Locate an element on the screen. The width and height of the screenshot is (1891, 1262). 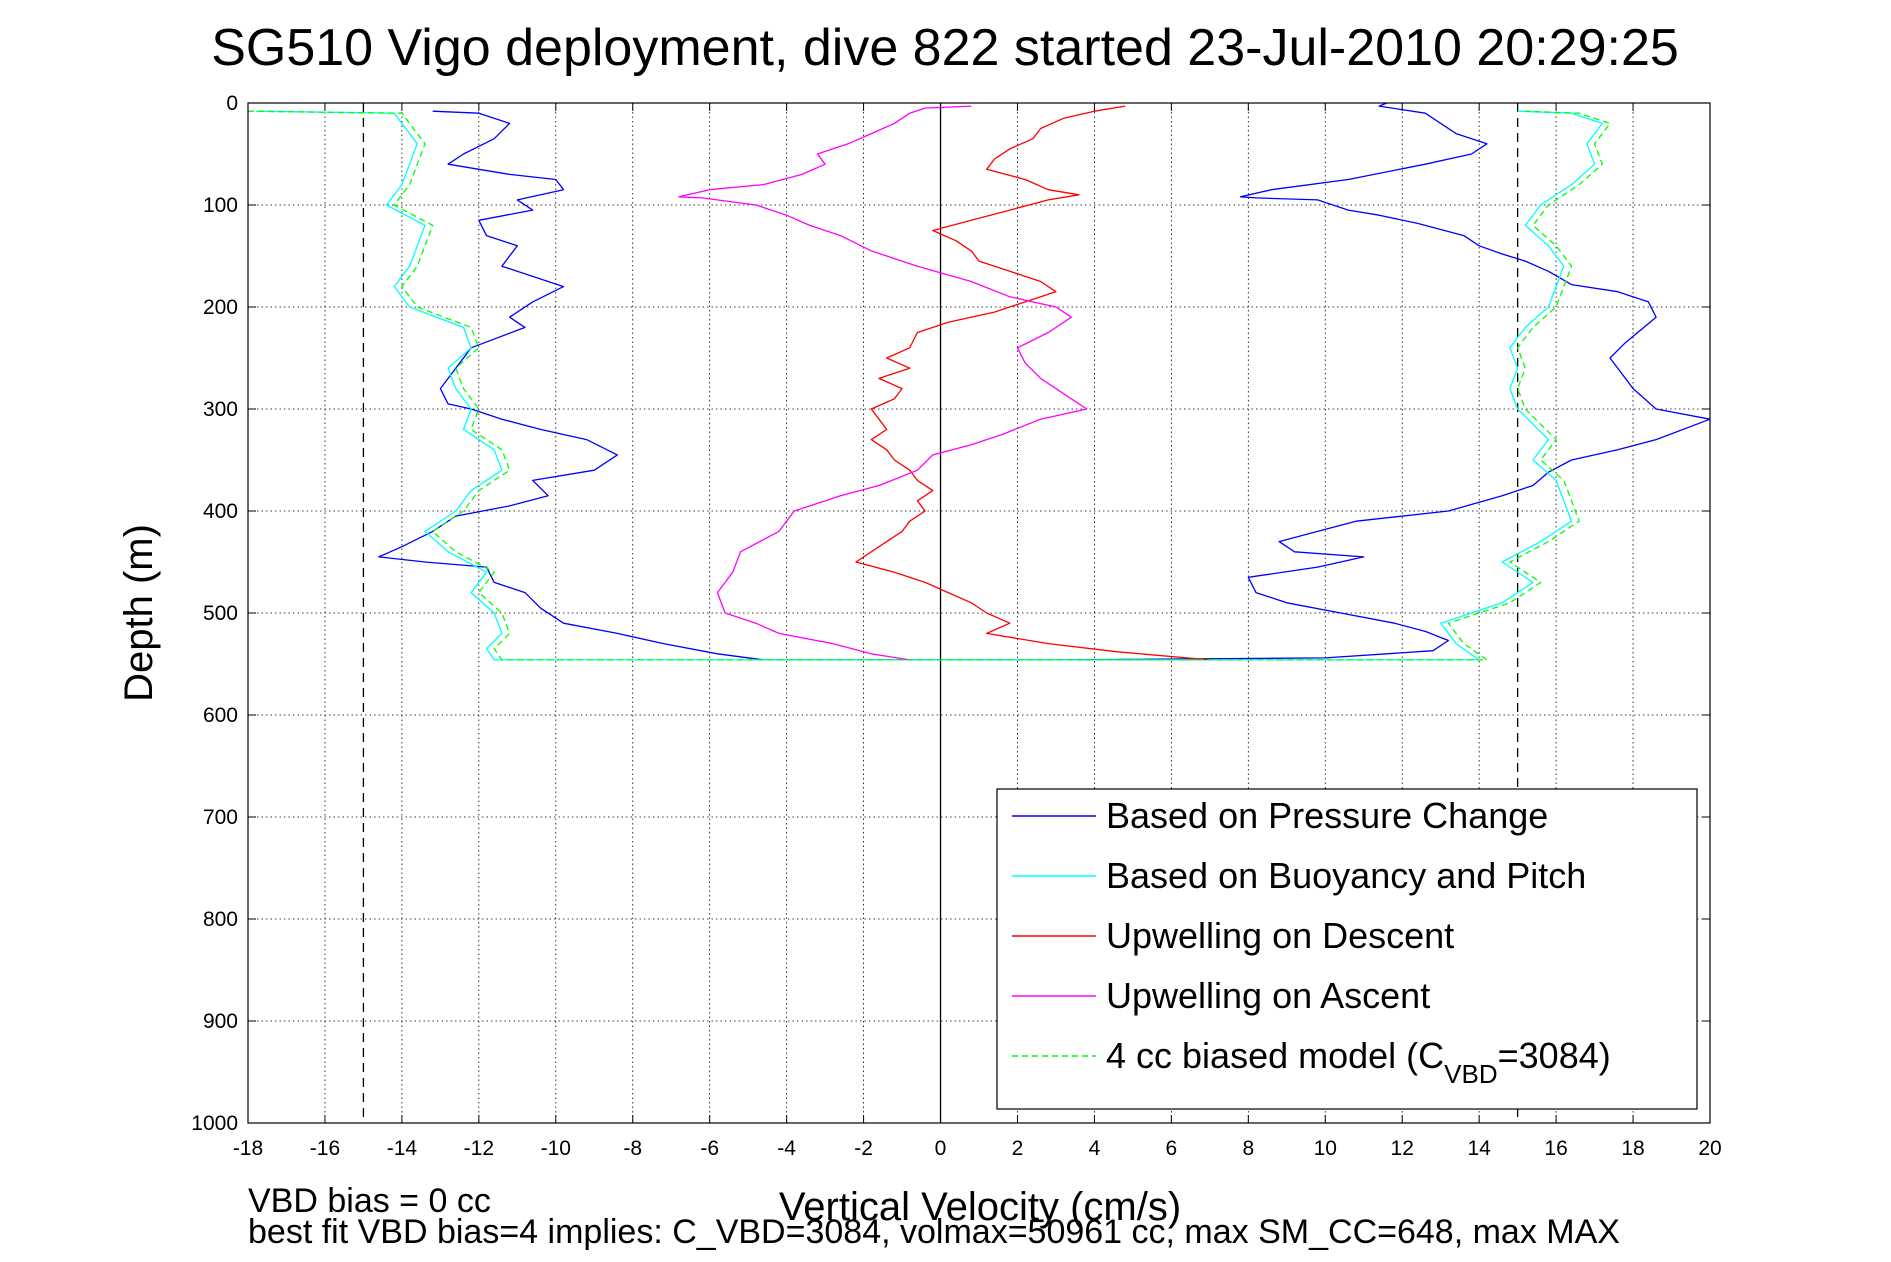
y-tick-label: 700 is located at coordinates (220, 817).